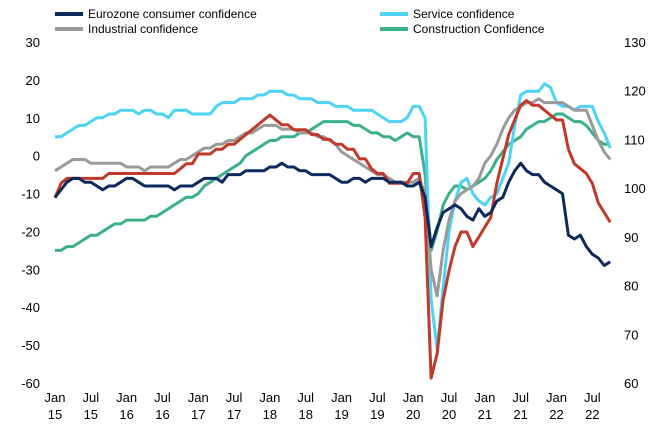 The width and height of the screenshot is (667, 434). What do you see at coordinates (520, 406) in the screenshot?
I see `x-tick-label: Jul 21` at bounding box center [520, 406].